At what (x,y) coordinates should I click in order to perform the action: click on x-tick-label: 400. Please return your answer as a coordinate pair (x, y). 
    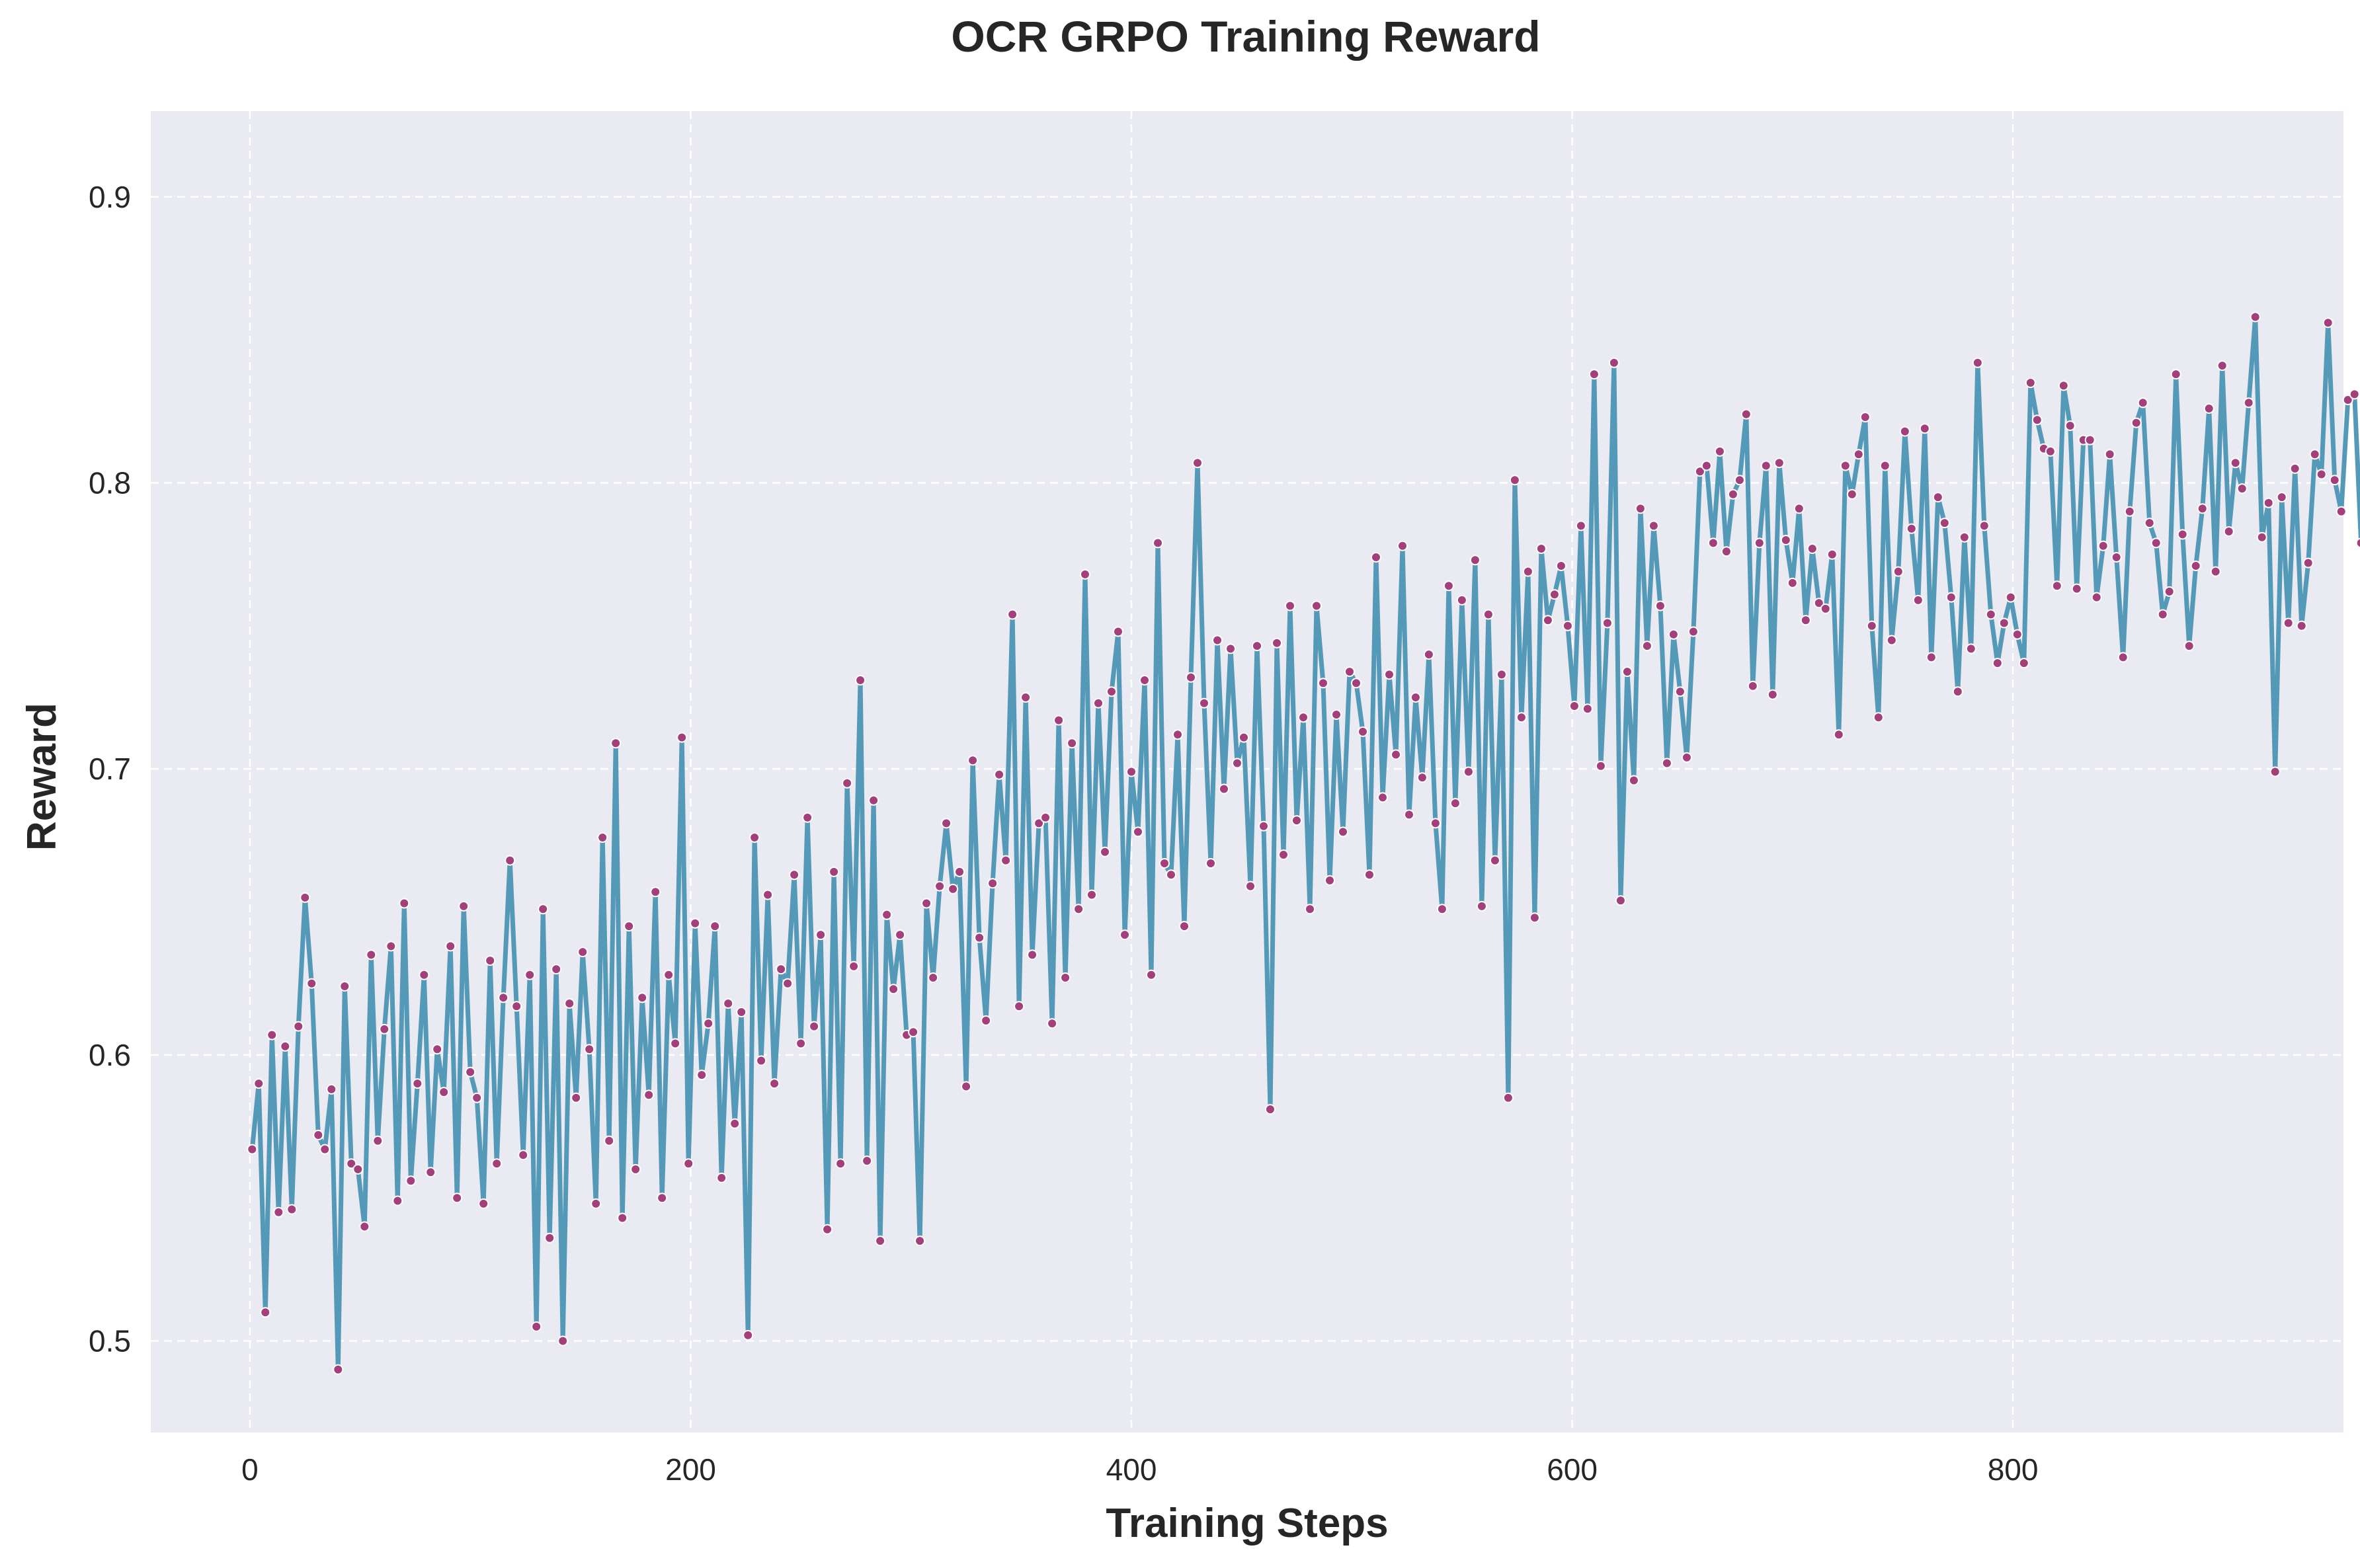
    Looking at the image, I should click on (1131, 1469).